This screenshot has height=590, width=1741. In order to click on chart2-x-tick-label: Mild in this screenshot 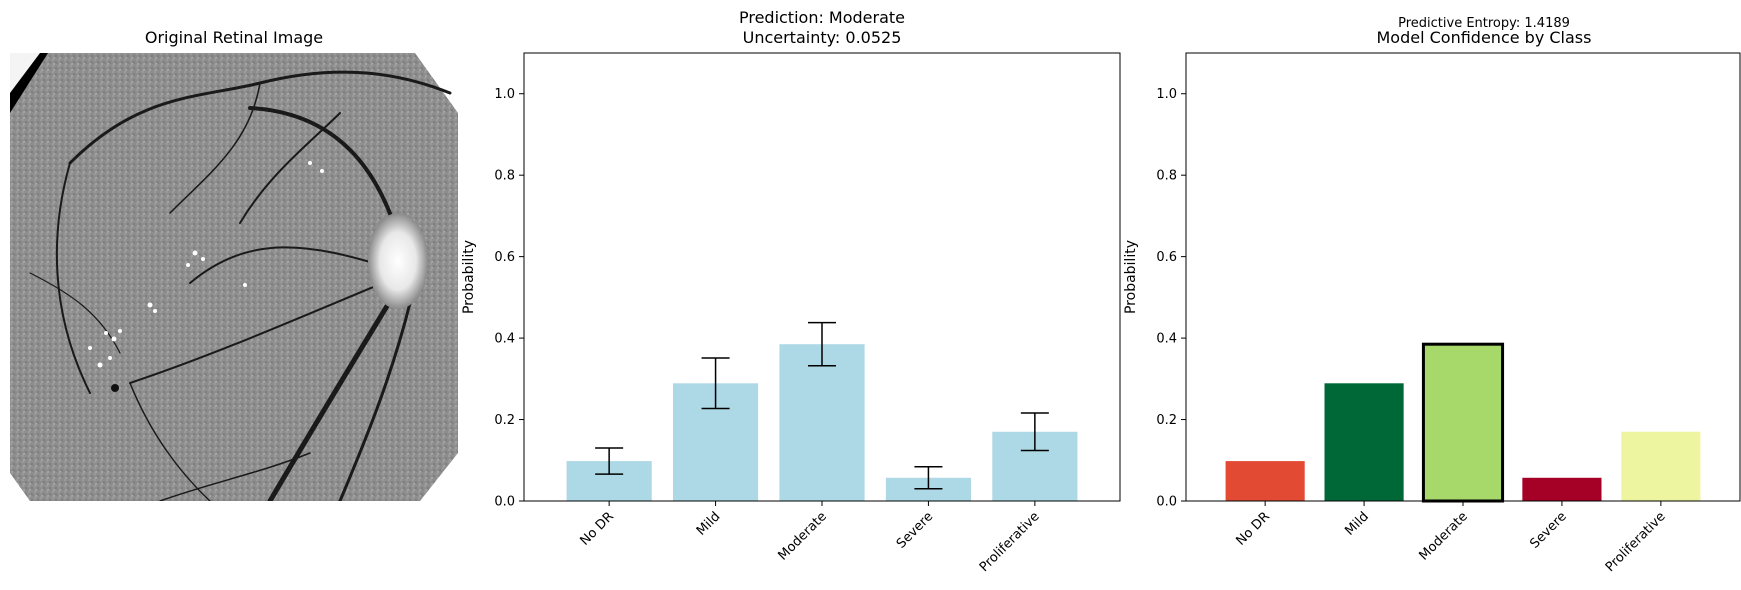, I will do `click(1356, 523)`.